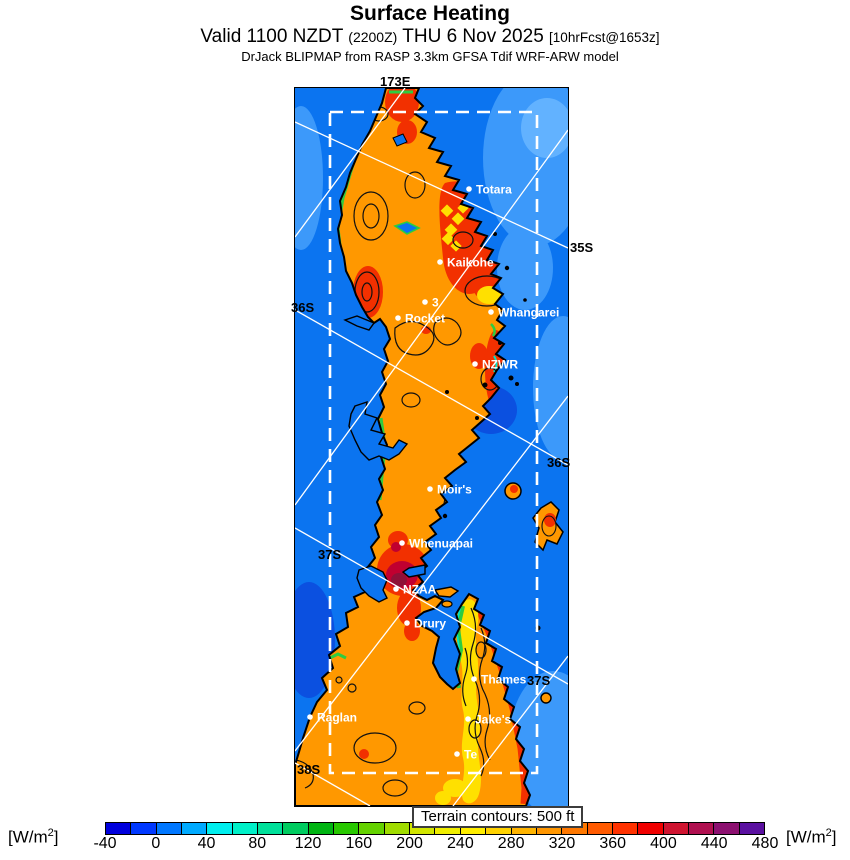  What do you see at coordinates (811, 837) in the screenshot?
I see `colorbar-unit-right: [W/m2]` at bounding box center [811, 837].